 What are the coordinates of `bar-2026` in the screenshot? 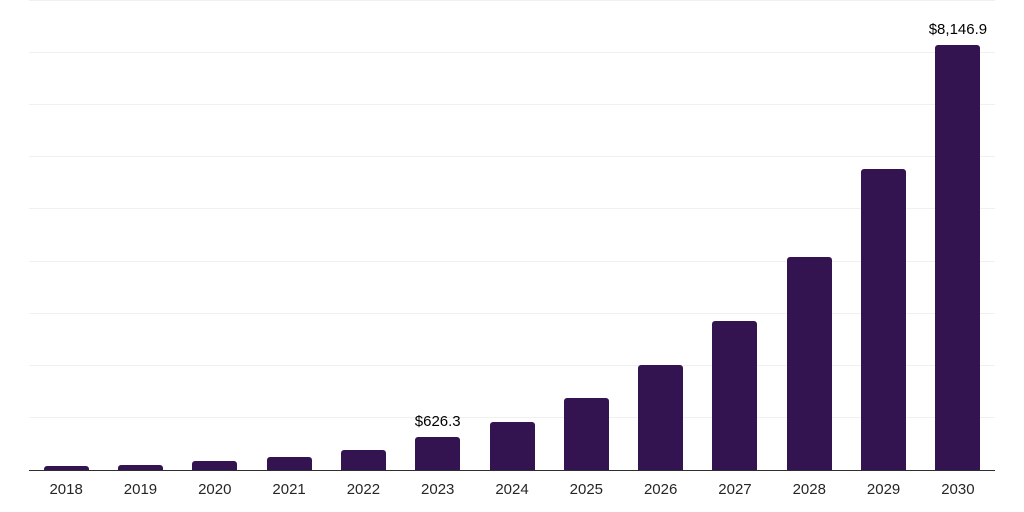 It's located at (661, 417).